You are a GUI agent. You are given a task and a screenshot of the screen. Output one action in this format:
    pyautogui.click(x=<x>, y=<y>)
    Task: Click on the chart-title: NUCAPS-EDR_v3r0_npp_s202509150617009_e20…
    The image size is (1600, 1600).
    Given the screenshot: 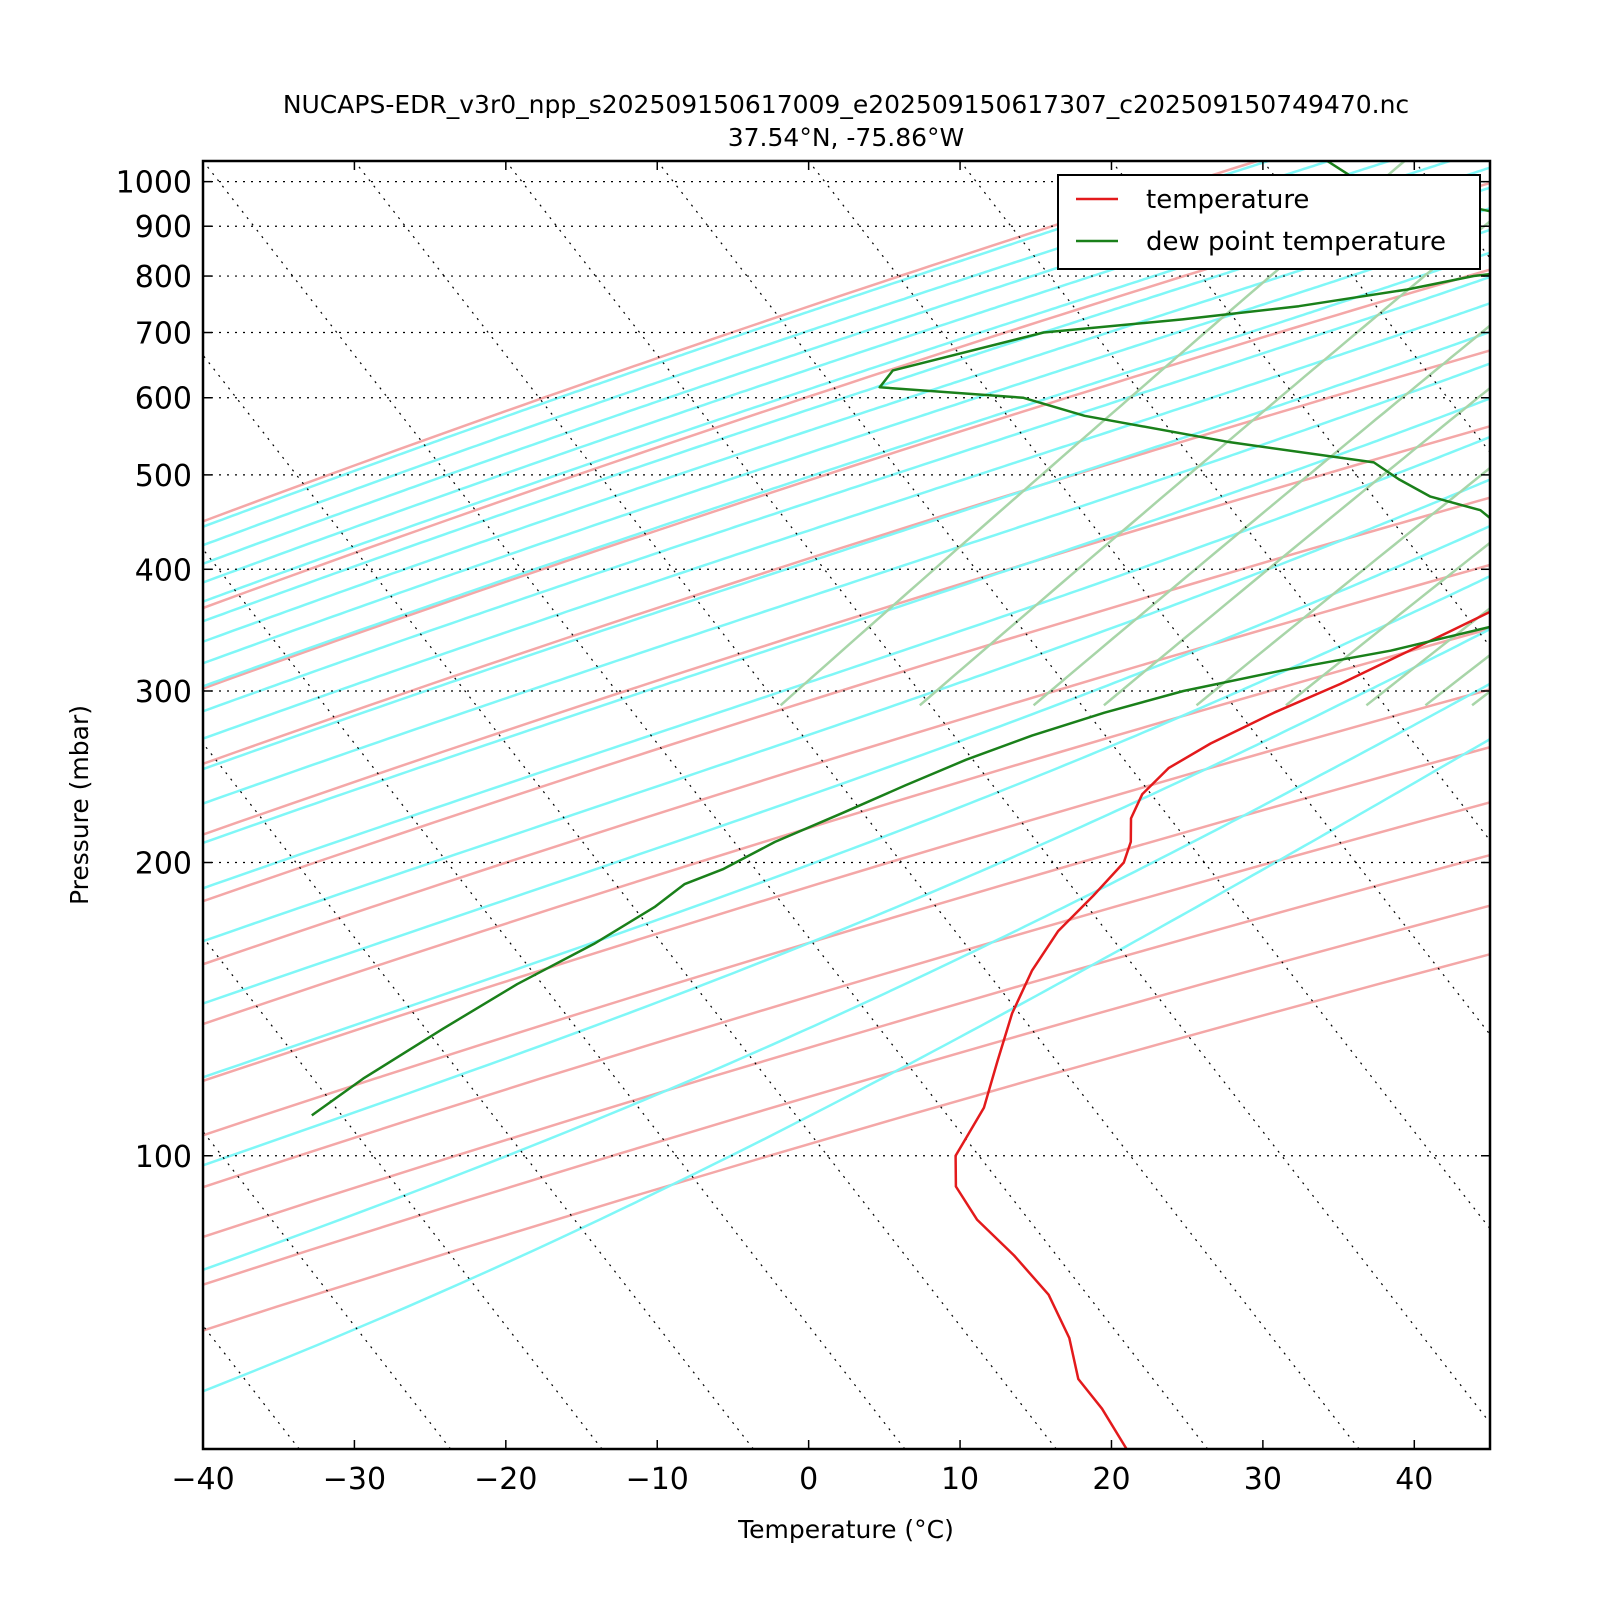 What is the action you would take?
    pyautogui.click(x=846, y=104)
    